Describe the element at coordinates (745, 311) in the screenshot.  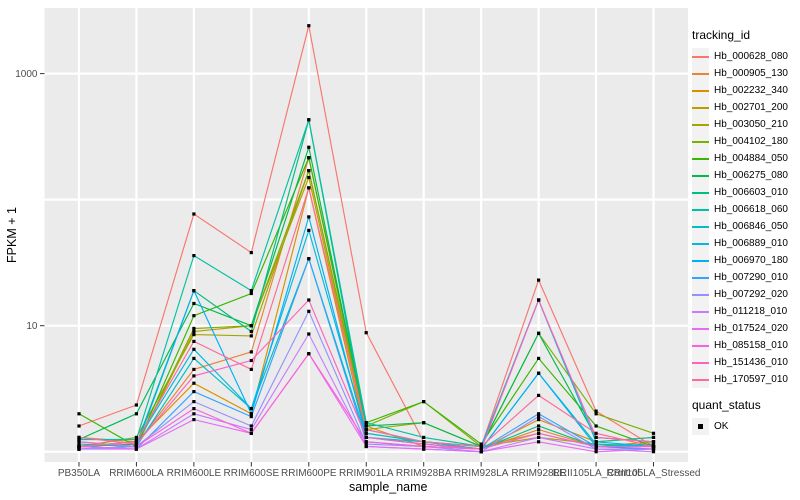
I see `legend-item: Hb_011218_010` at that location.